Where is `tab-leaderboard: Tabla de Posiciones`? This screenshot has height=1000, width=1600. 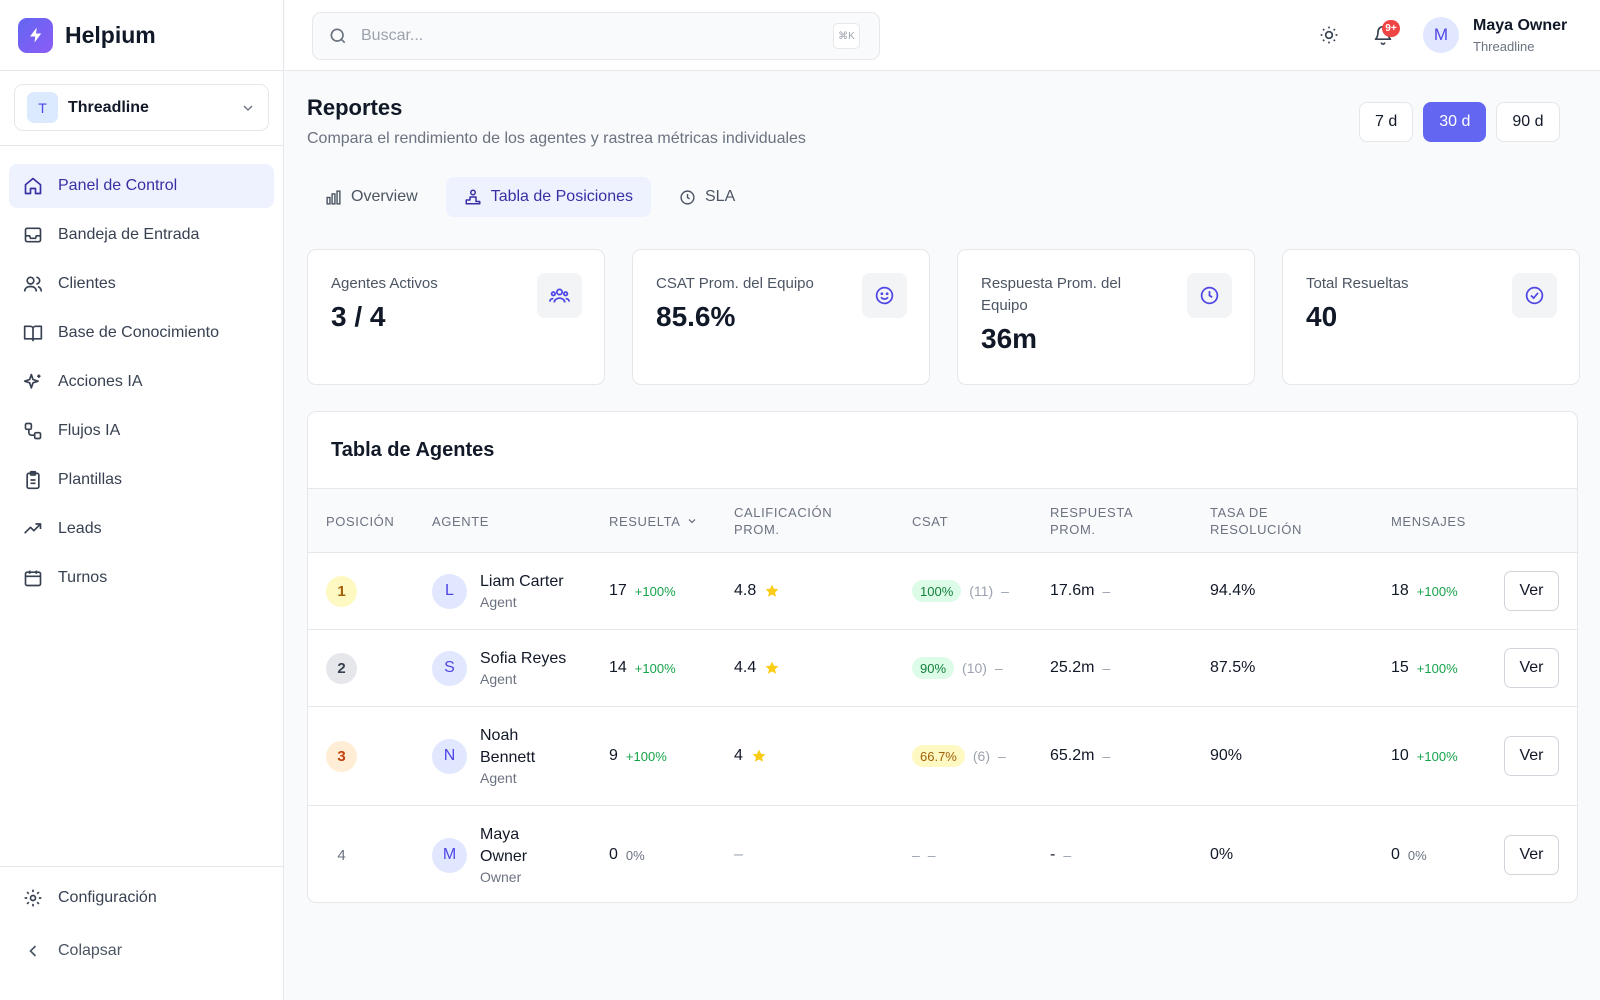 tab-leaderboard: Tabla de Posiciones is located at coordinates (548, 197).